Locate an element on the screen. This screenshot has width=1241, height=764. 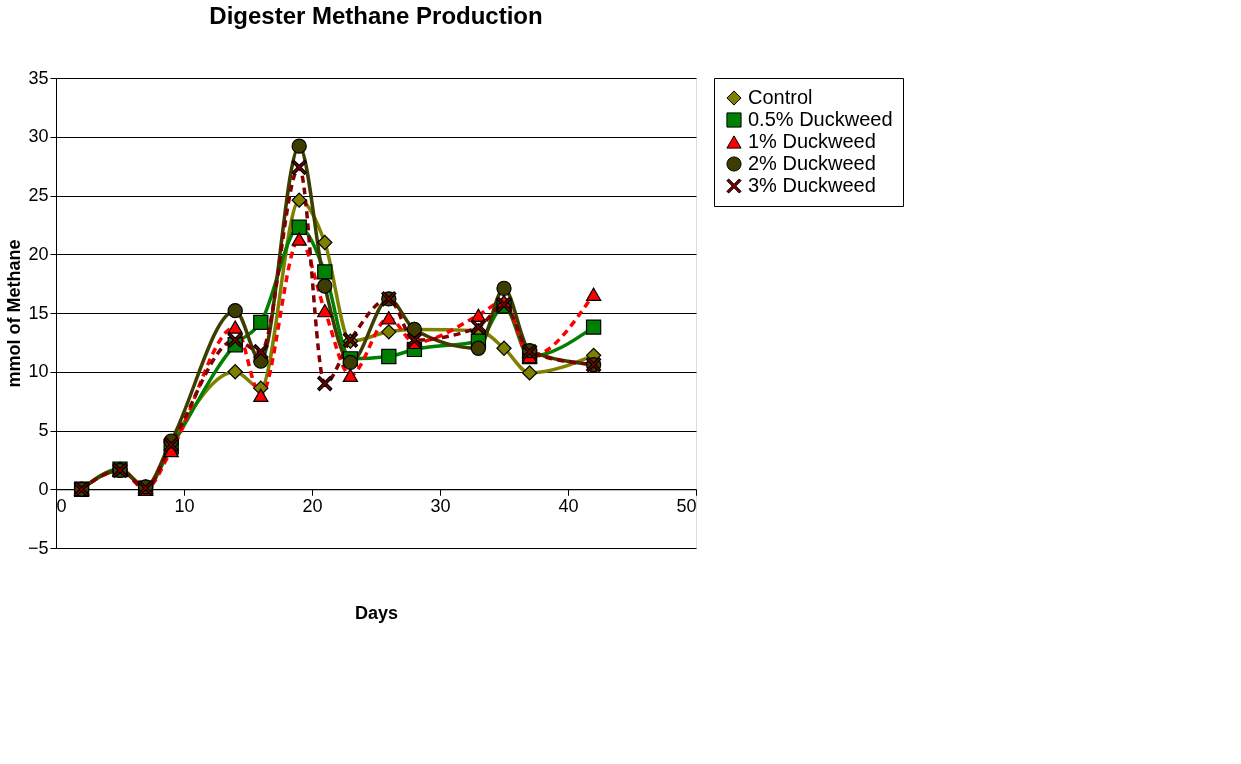
y-tick-label: 10 is located at coordinates (38, 371).